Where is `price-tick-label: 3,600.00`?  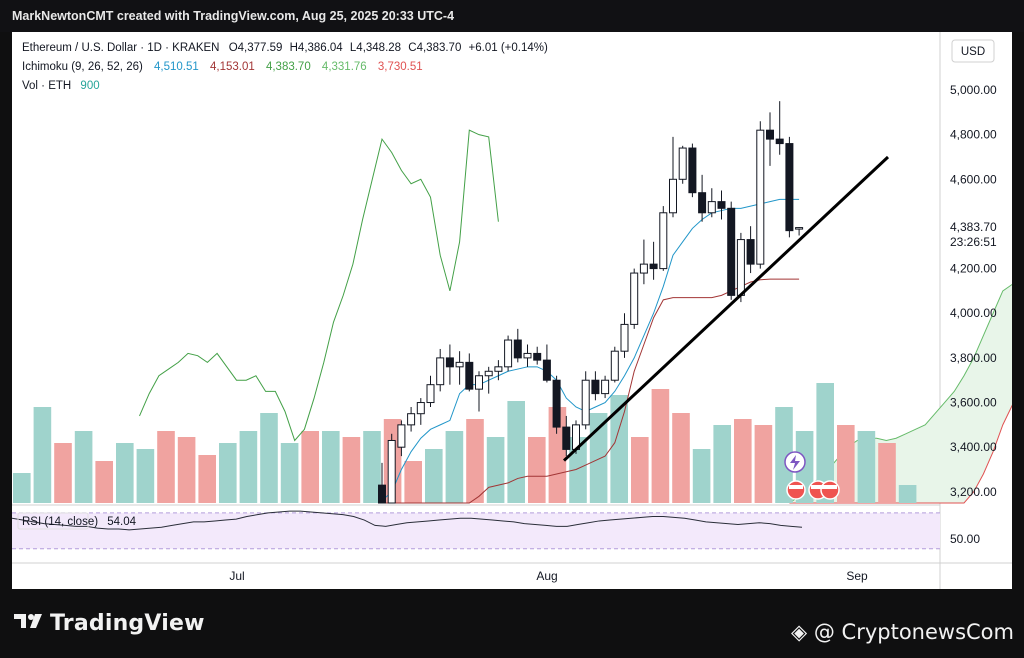
price-tick-label: 3,600.00 is located at coordinates (973, 403).